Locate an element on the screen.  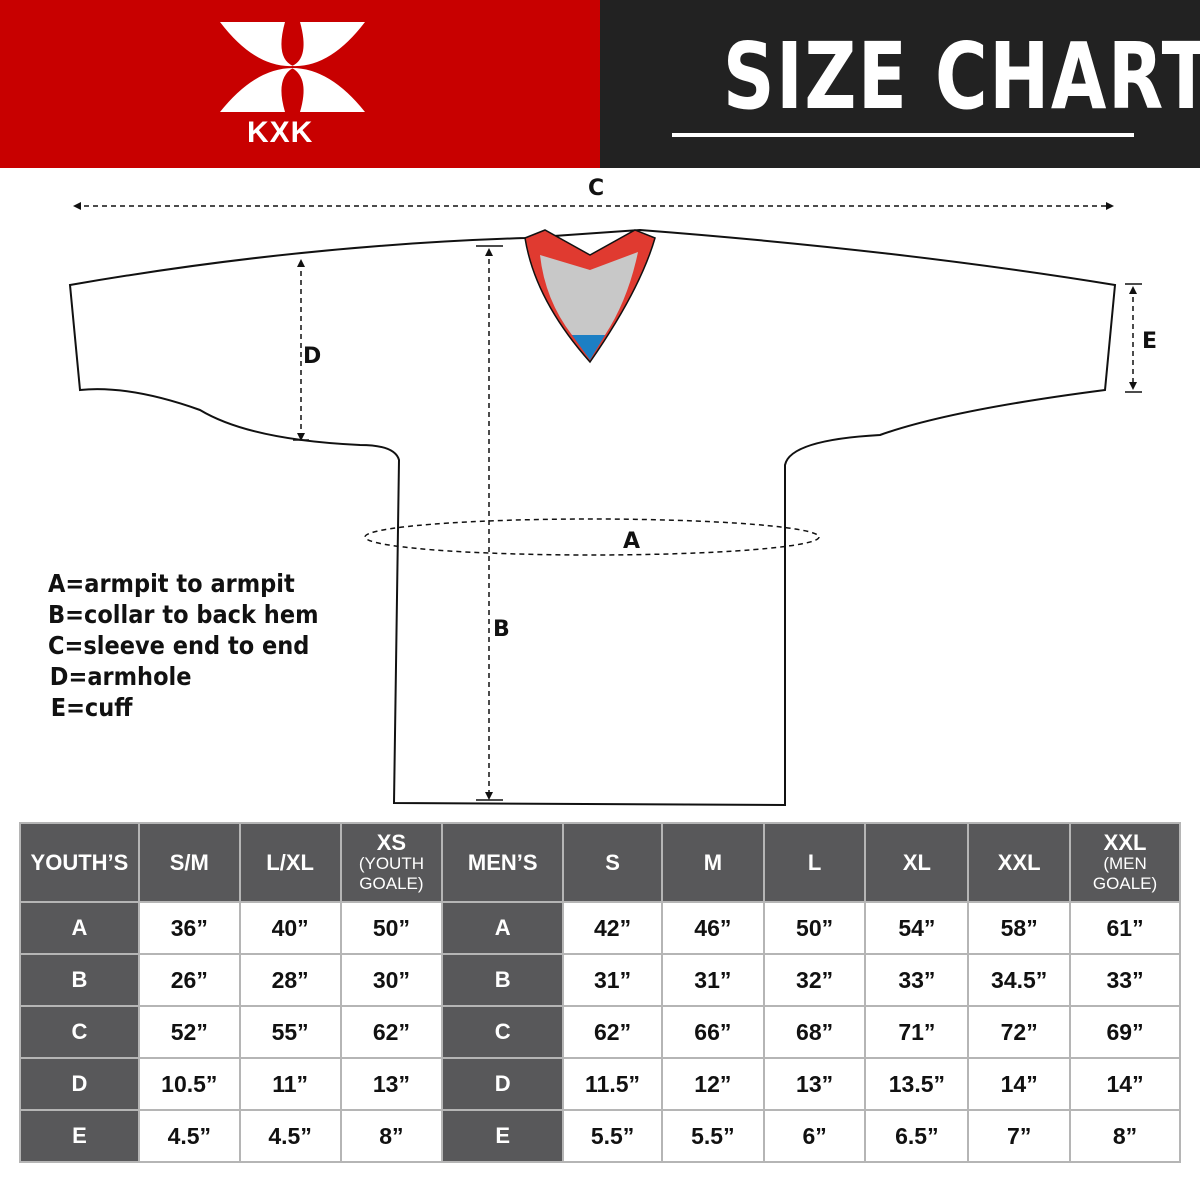
cell-text: 26” is located at coordinates (189, 980).